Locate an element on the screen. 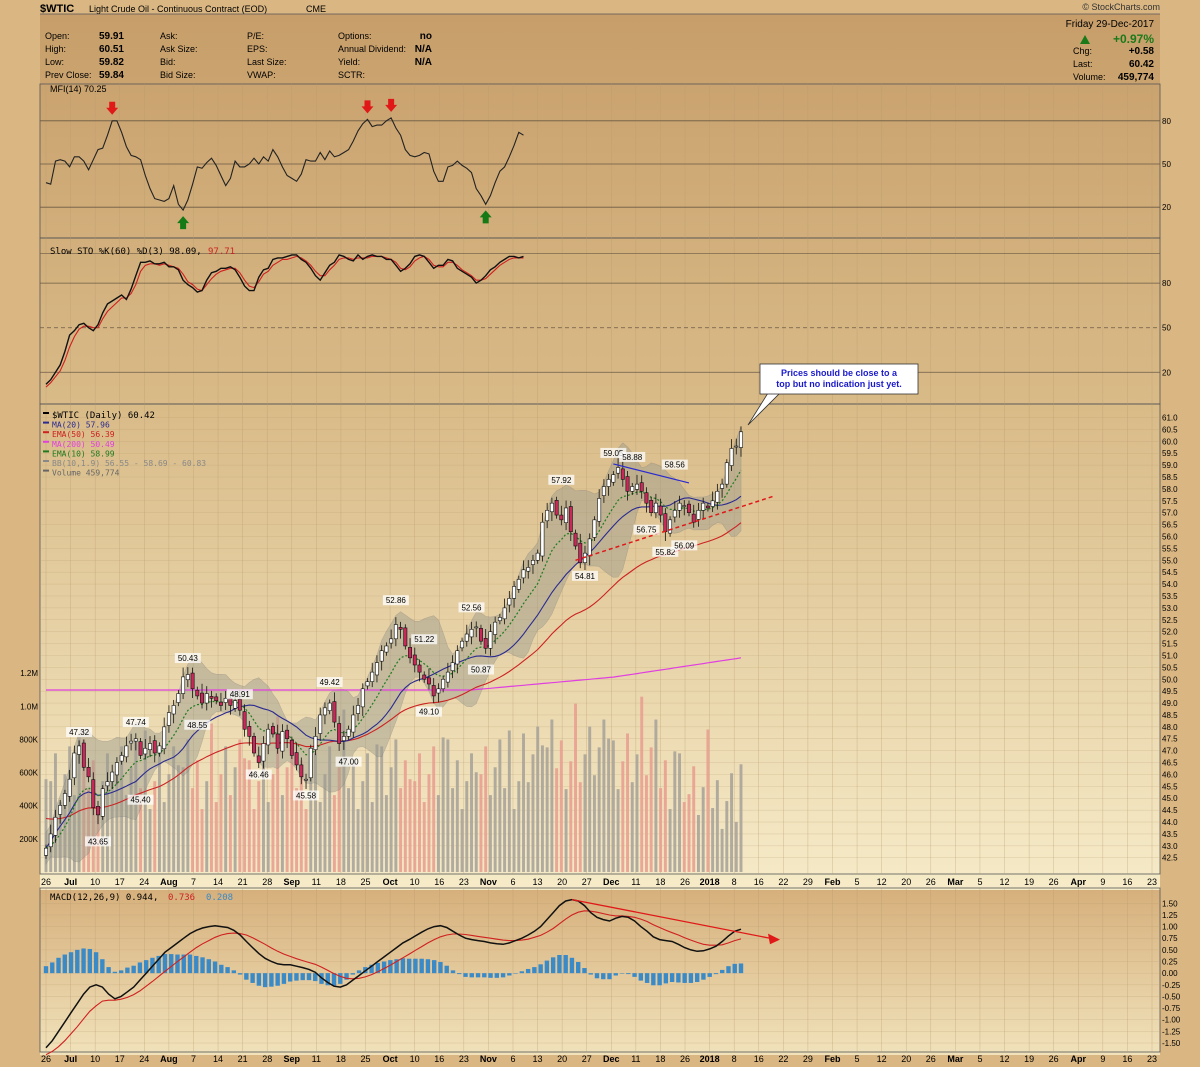  volume-tick-label: 1.0M is located at coordinates (29, 706).